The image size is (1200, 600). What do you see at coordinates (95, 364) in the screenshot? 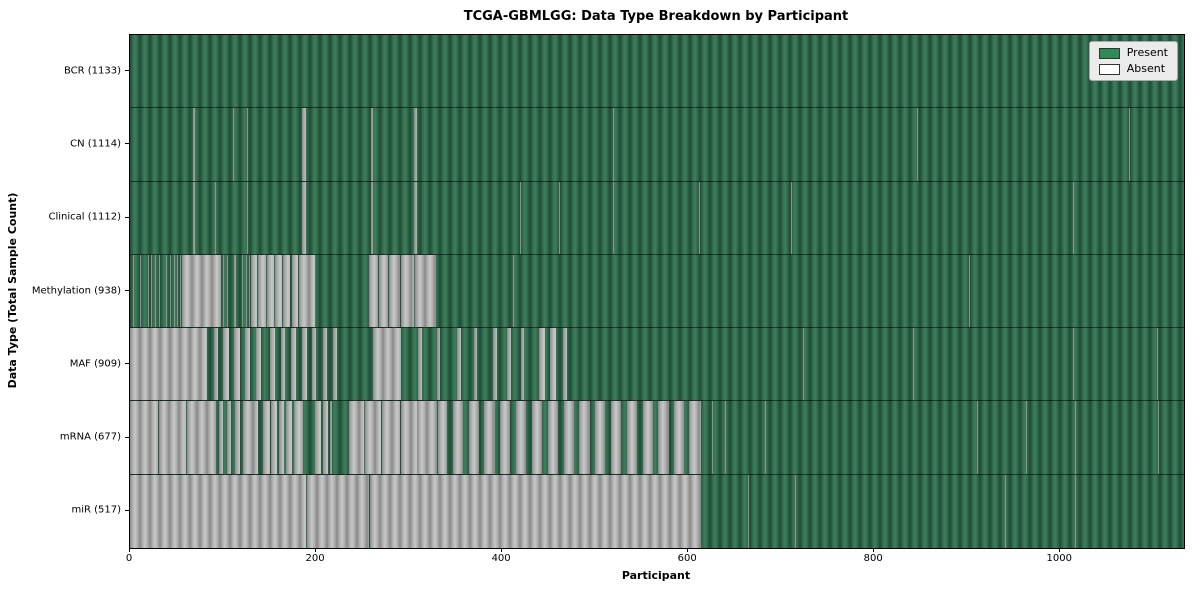
I see `y-tick-label-MAF: MAF (909)` at bounding box center [95, 364].